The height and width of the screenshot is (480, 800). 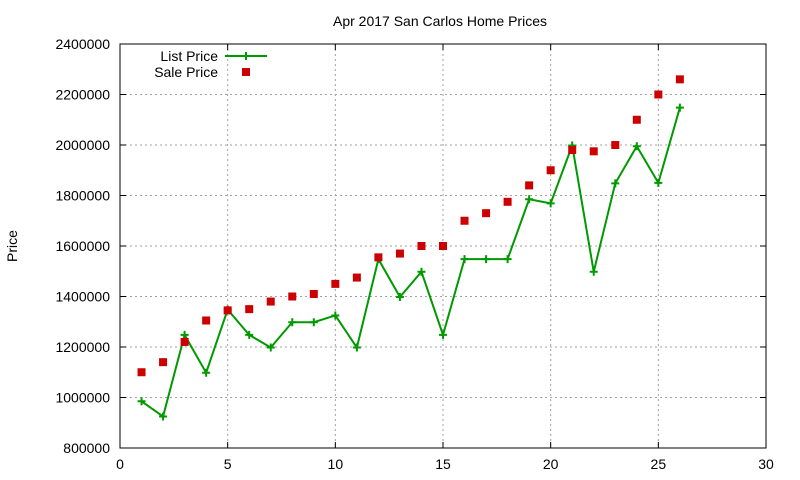 What do you see at coordinates (551, 464) in the screenshot?
I see `x-tick-label: 20` at bounding box center [551, 464].